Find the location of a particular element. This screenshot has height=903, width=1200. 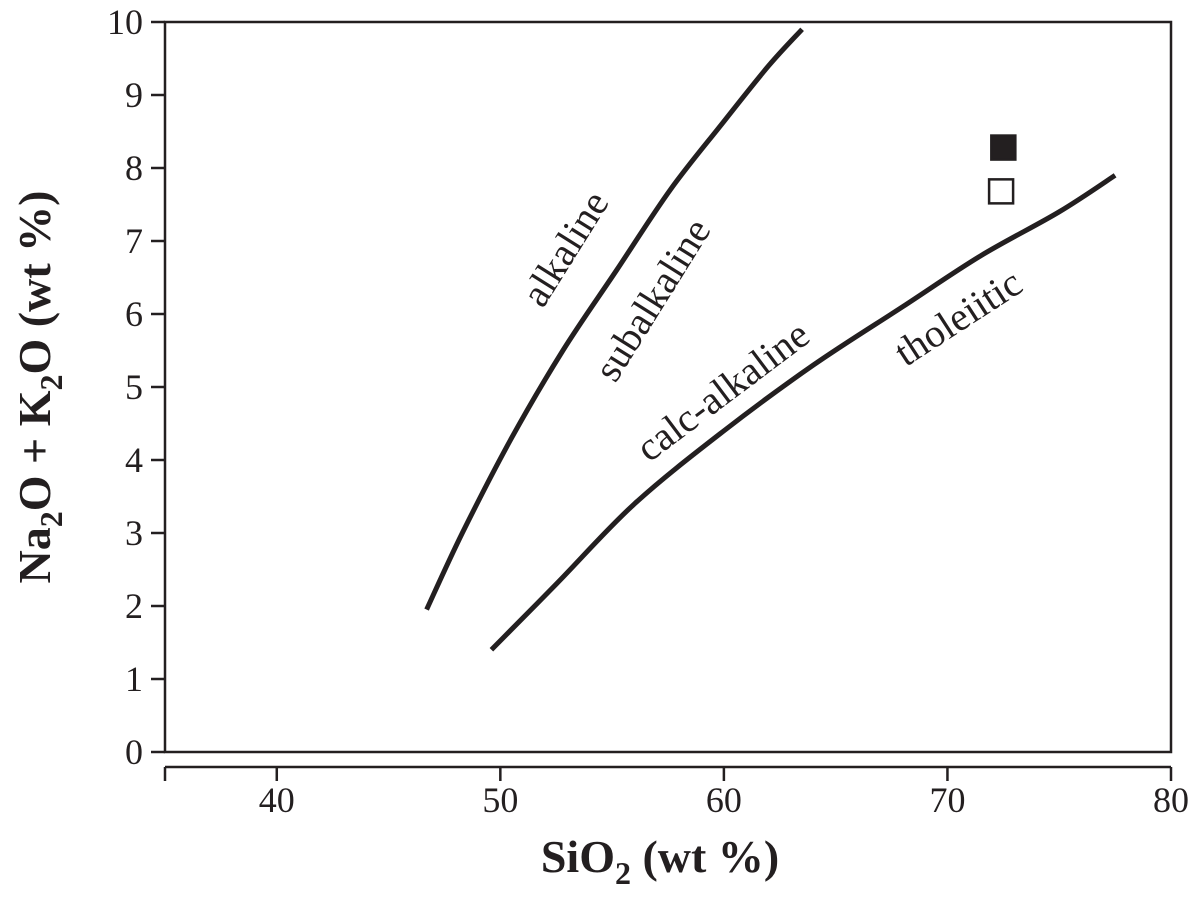

point-filled-square is located at coordinates (1003, 147).